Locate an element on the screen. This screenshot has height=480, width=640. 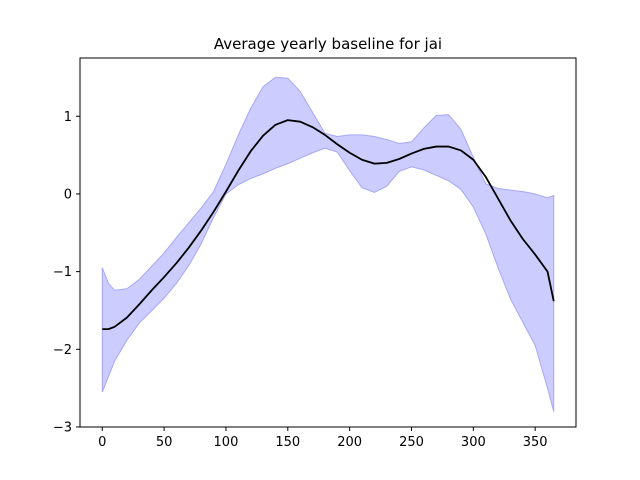
x-tick-label: 350 is located at coordinates (535, 442).